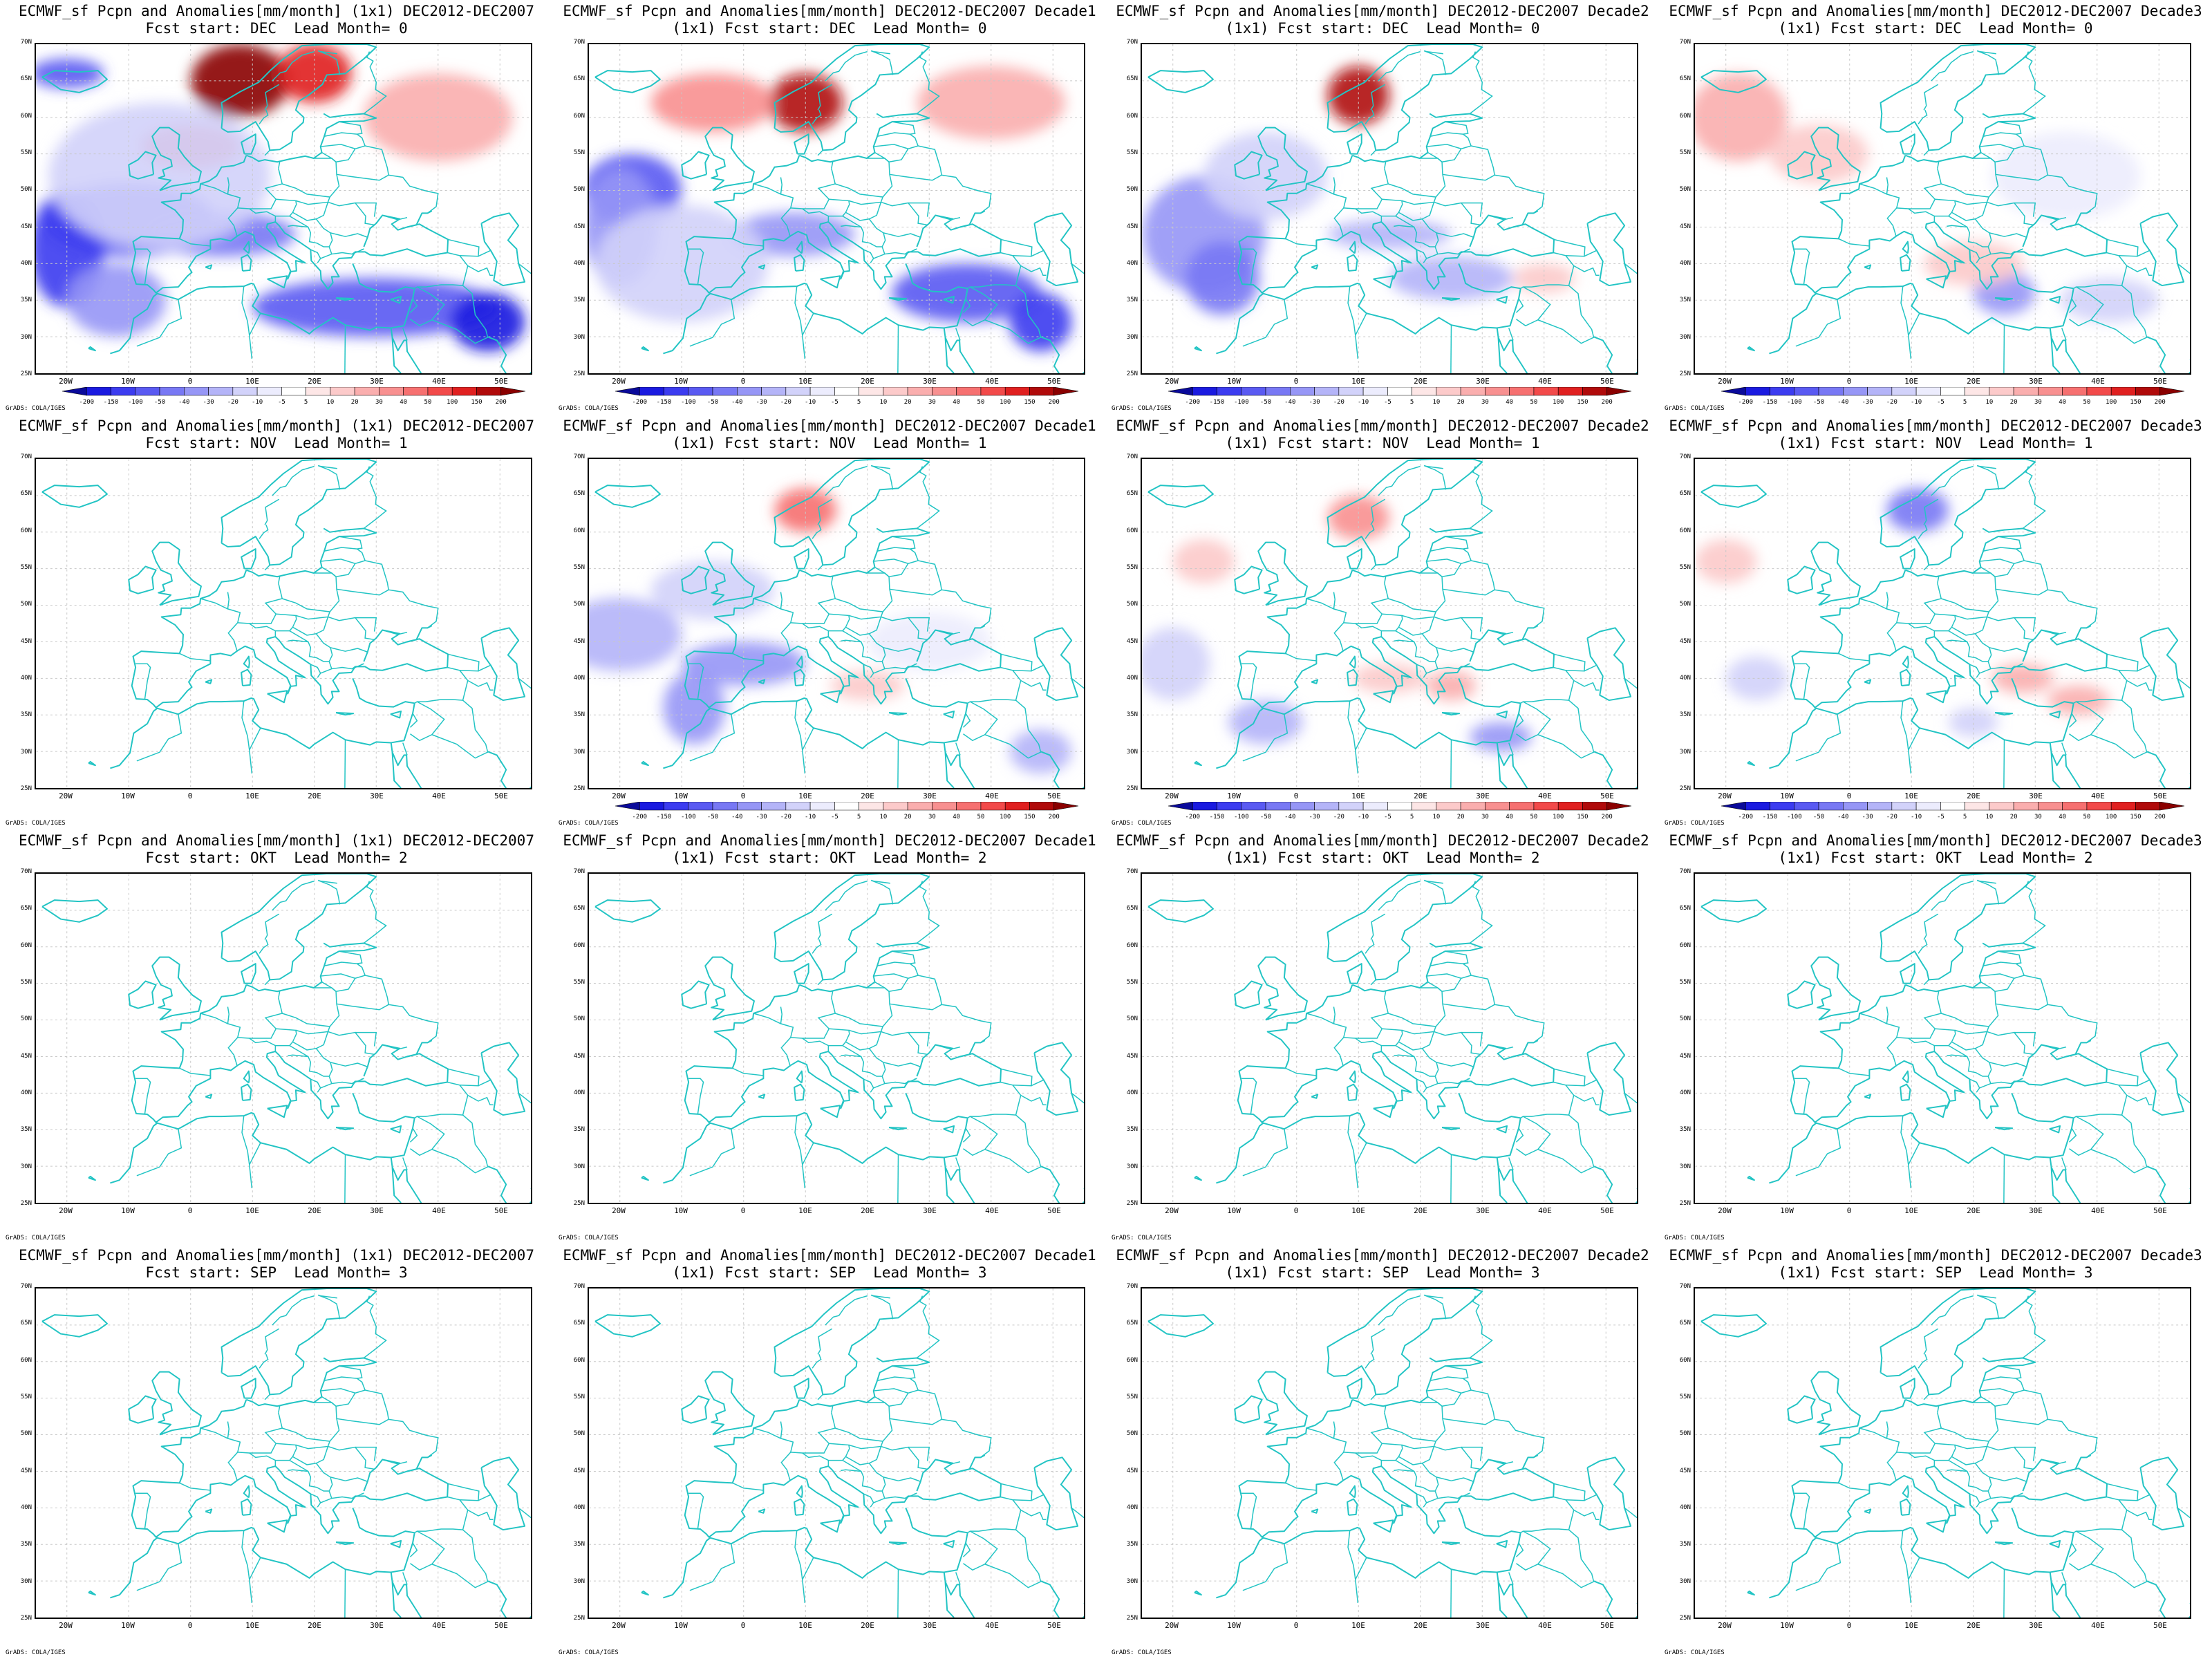 This screenshot has height=1659, width=2212. I want to click on colorbar-tick-label: 10, so click(1436, 402).